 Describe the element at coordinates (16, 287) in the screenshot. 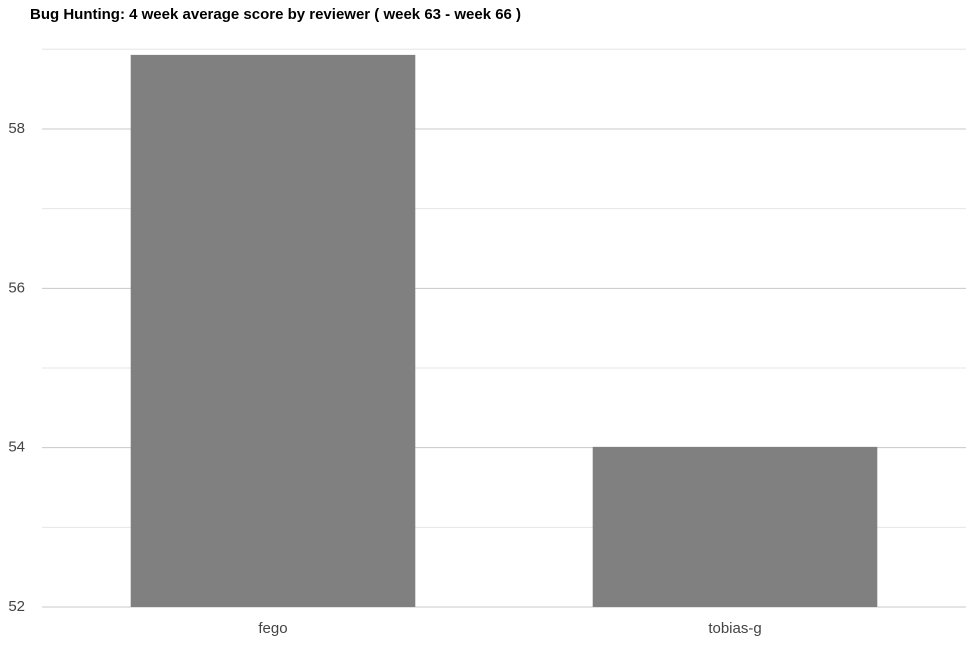

I see `y-tick-label: 56` at that location.